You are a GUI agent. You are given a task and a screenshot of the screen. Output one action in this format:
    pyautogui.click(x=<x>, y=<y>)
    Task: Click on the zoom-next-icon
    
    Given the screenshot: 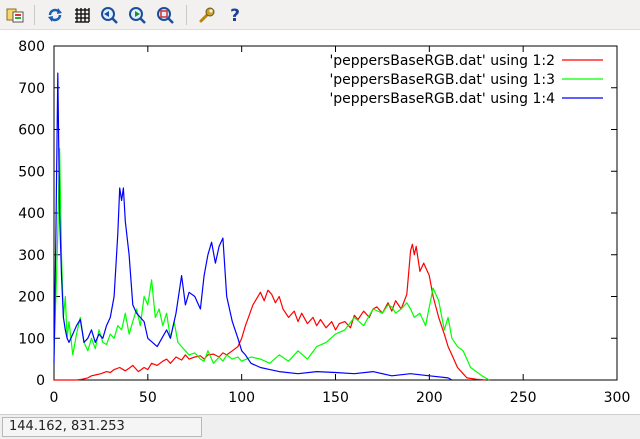 What is the action you would take?
    pyautogui.click(x=137, y=15)
    